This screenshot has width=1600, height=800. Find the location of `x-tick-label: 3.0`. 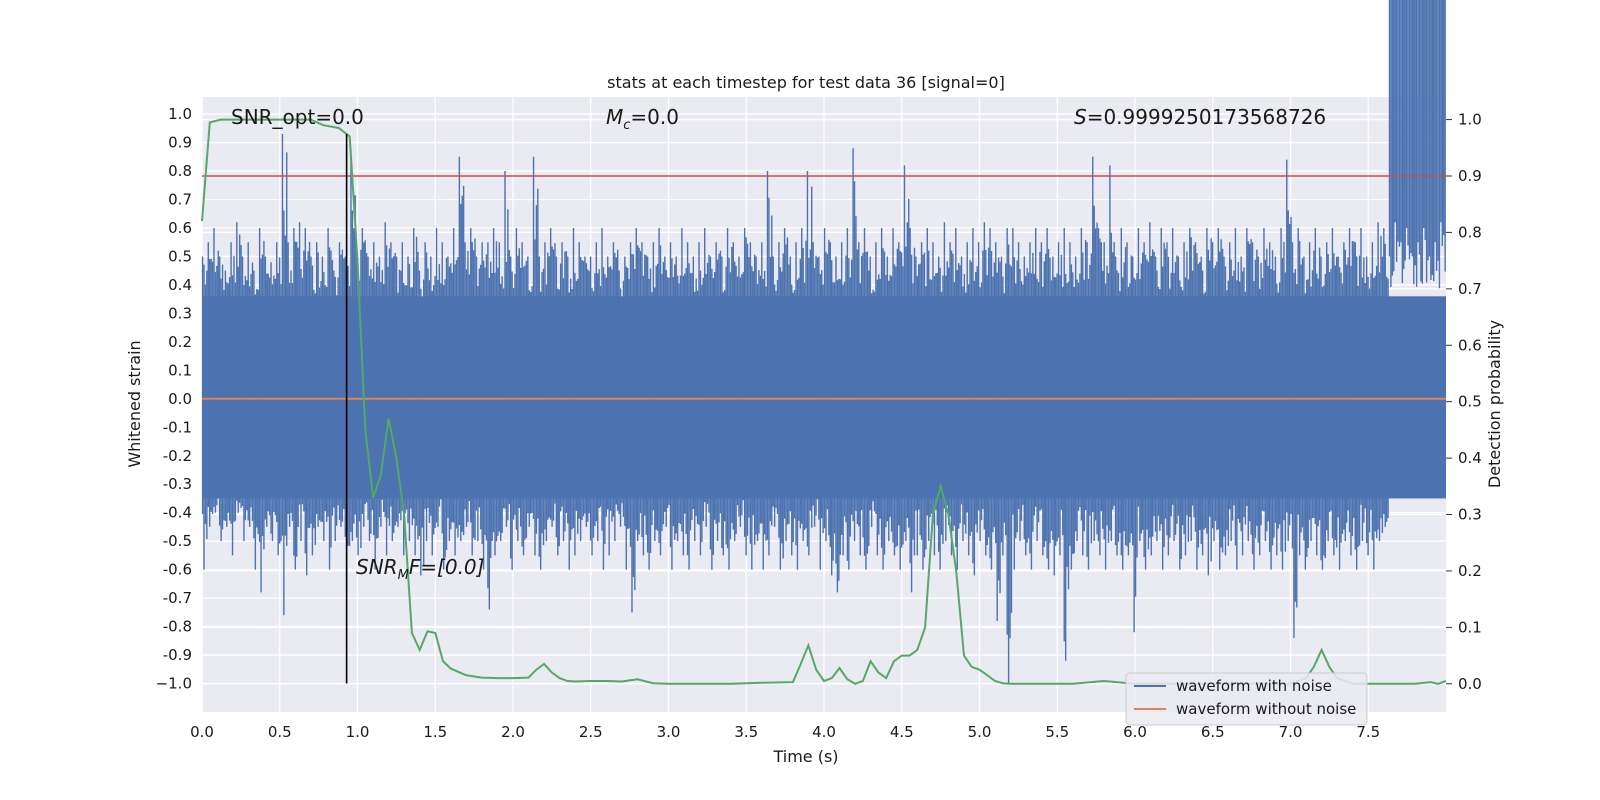

x-tick-label: 3.0 is located at coordinates (669, 732).